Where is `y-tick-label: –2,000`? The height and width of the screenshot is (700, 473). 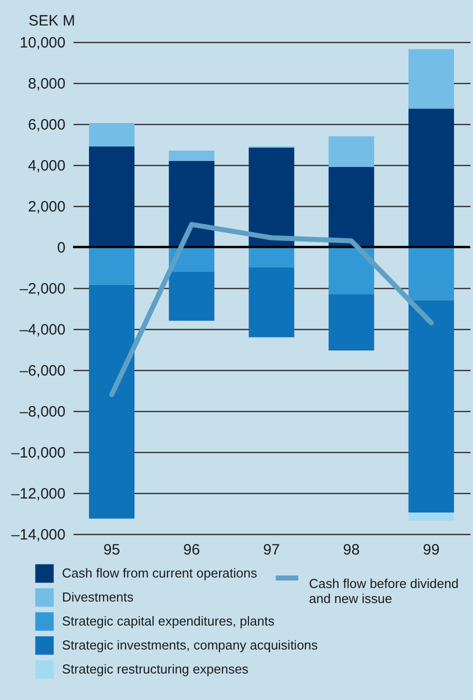 y-tick-label: –2,000 is located at coordinates (43, 289).